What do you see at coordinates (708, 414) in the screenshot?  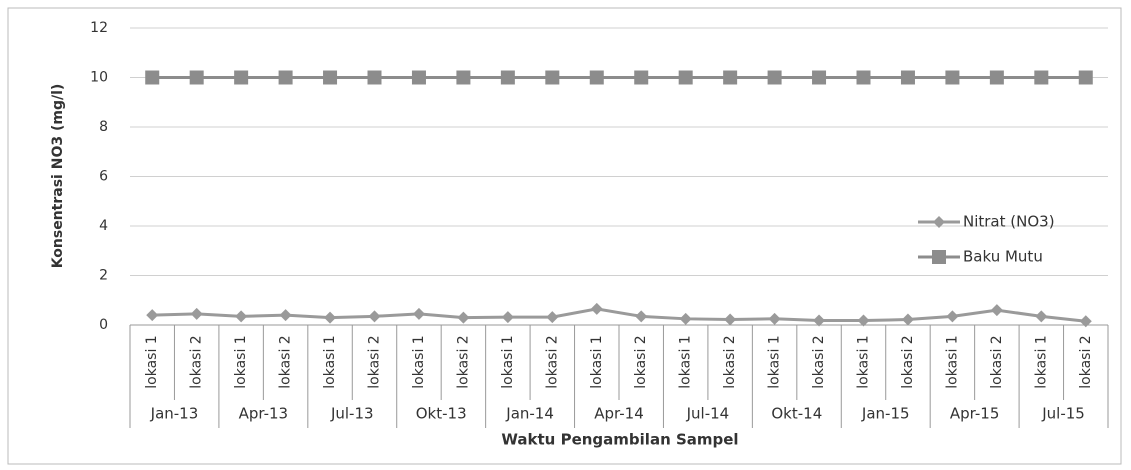 I see `group-label: Jul-14` at bounding box center [708, 414].